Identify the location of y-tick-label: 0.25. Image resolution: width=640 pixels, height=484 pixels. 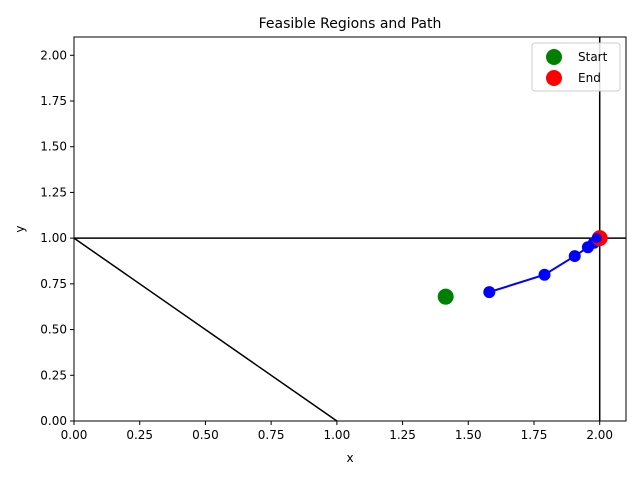
(53, 375).